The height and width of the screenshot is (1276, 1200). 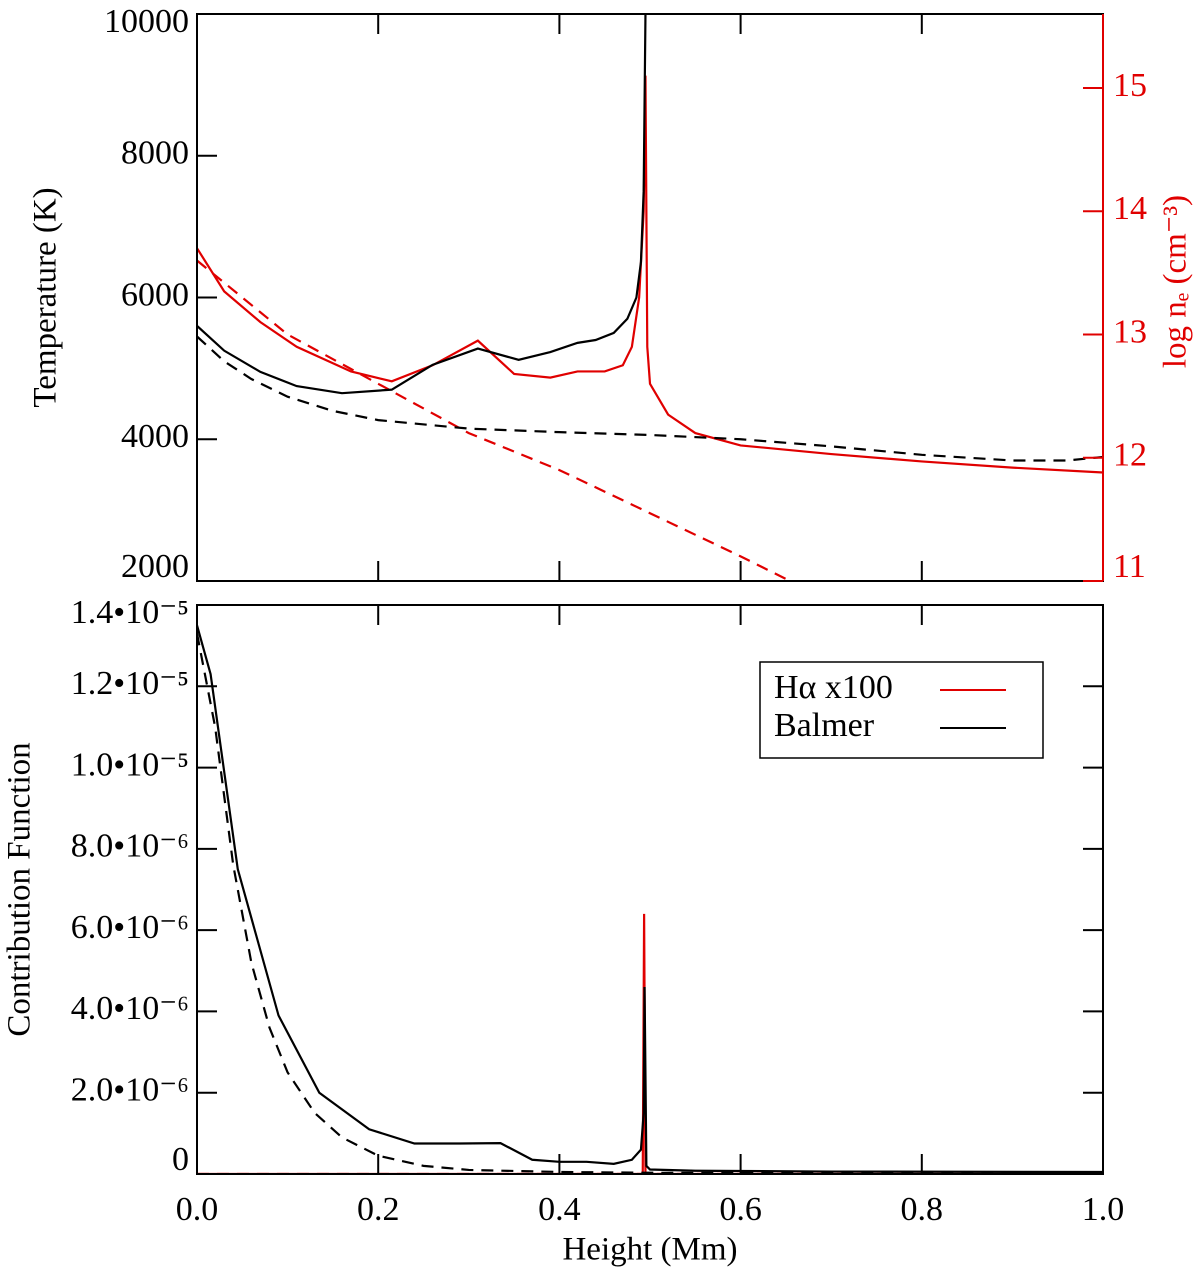 What do you see at coordinates (1129, 566) in the screenshot?
I see `y2-tick-label: 11` at bounding box center [1129, 566].